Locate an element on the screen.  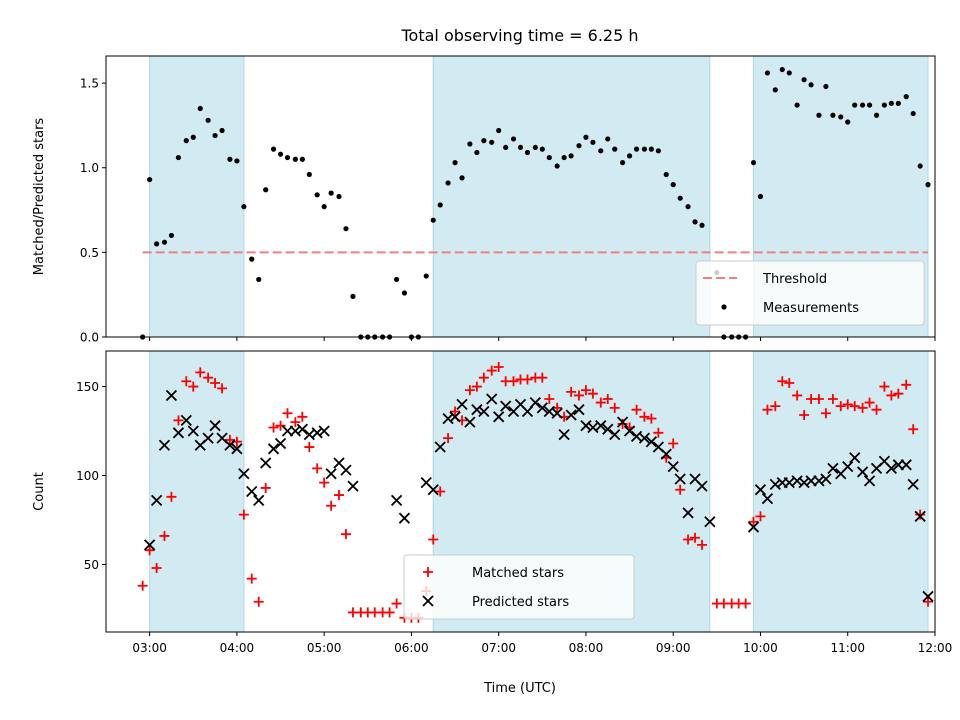
x-axis-label: Time (UTC) is located at coordinates (519, 688).